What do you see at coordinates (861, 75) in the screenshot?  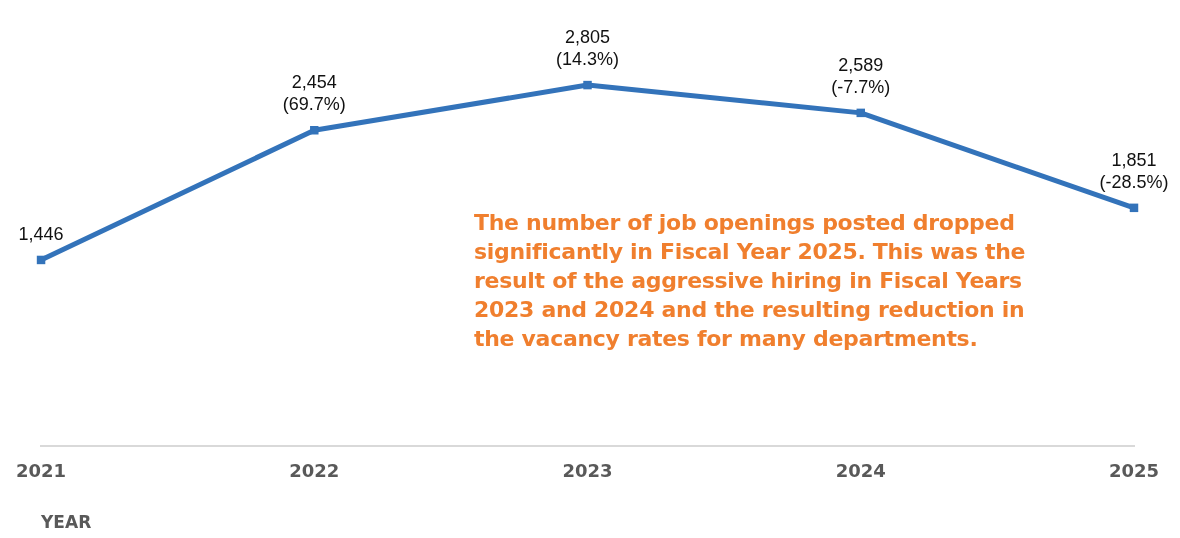 I see `data-label: 2,589 (-7.7%)` at bounding box center [861, 75].